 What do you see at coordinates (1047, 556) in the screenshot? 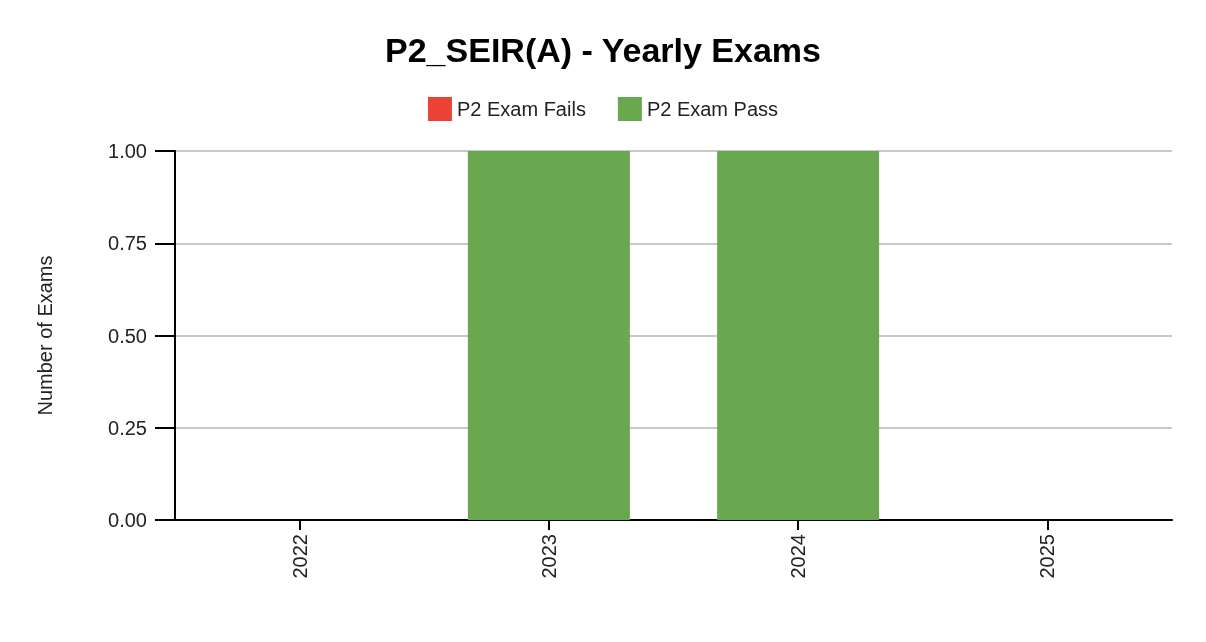
I see `x-tick-label: 2025` at bounding box center [1047, 556].